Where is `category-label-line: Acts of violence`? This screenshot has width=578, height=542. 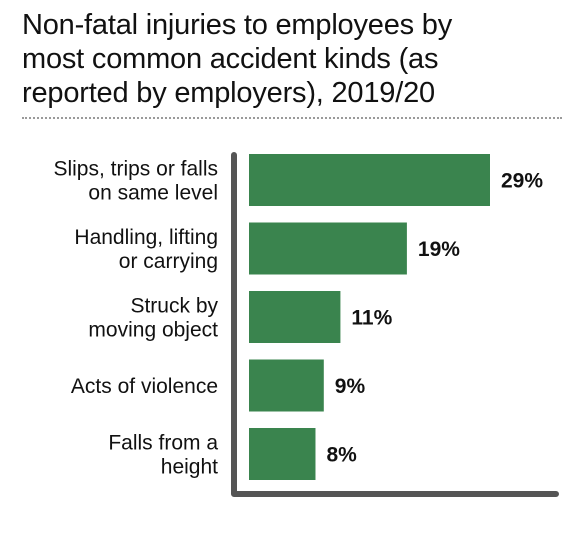
category-label-line: Acts of violence is located at coordinates (144, 386).